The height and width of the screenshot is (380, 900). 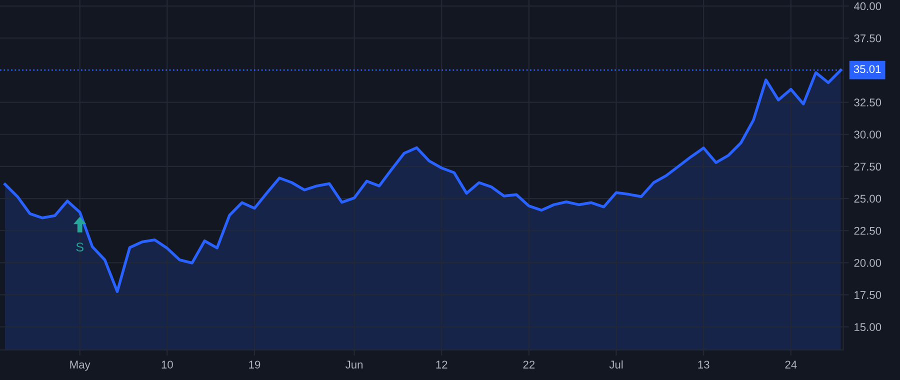 What do you see at coordinates (868, 102) in the screenshot?
I see `y-tick-label: 32.50` at bounding box center [868, 102].